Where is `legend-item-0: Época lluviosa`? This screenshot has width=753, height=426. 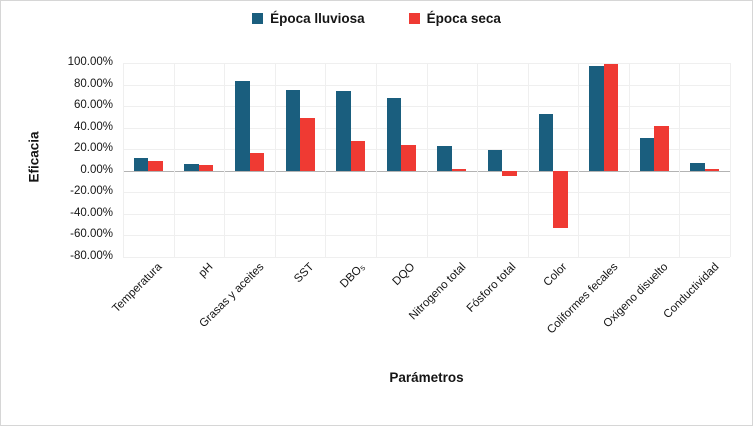
legend-item-0: Época lluviosa is located at coordinates (308, 18).